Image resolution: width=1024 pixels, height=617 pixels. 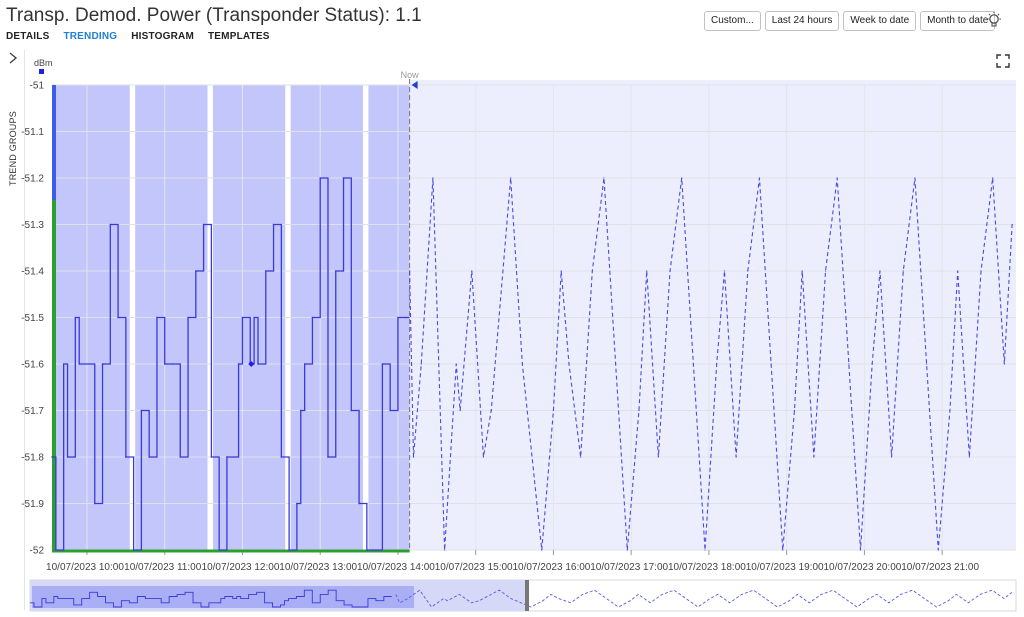 What do you see at coordinates (37, 86) in the screenshot?
I see `y-tick-label: -51` at bounding box center [37, 86].